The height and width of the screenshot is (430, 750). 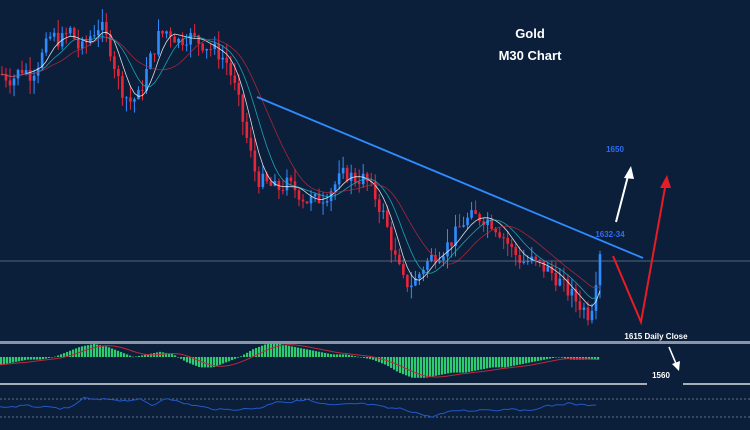 What do you see at coordinates (323, 384) in the screenshot?
I see `panel-separator-macd` at bounding box center [323, 384].